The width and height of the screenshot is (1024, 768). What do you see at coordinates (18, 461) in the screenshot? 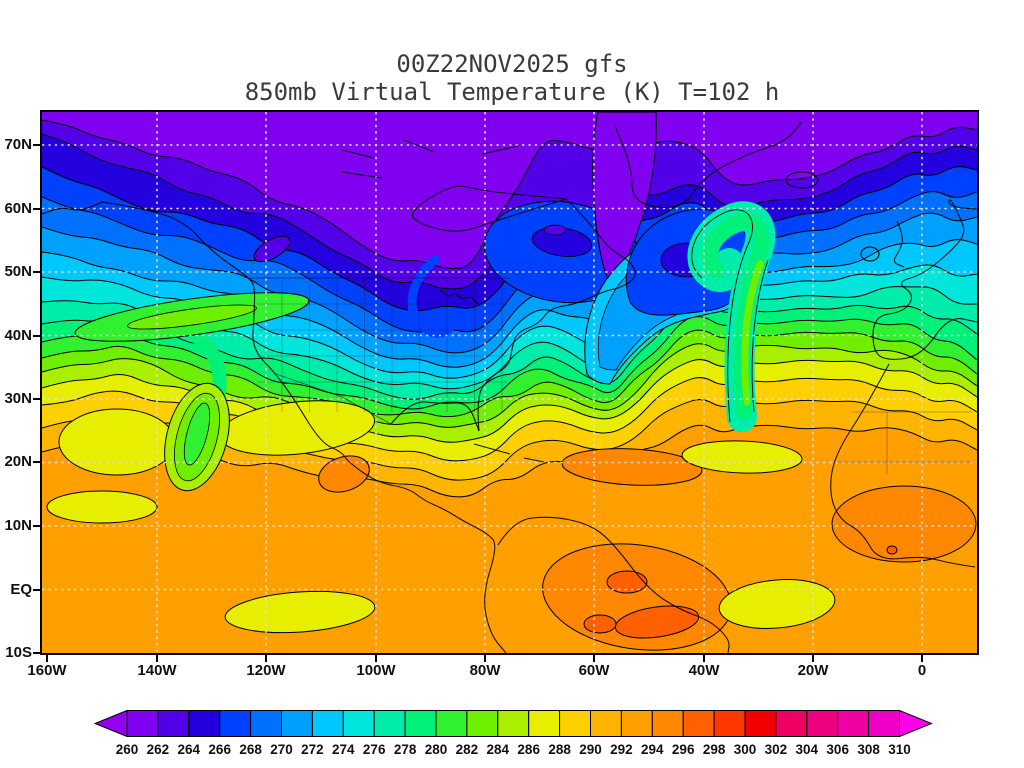
I see `lat-tick-label: 20N` at bounding box center [18, 461].